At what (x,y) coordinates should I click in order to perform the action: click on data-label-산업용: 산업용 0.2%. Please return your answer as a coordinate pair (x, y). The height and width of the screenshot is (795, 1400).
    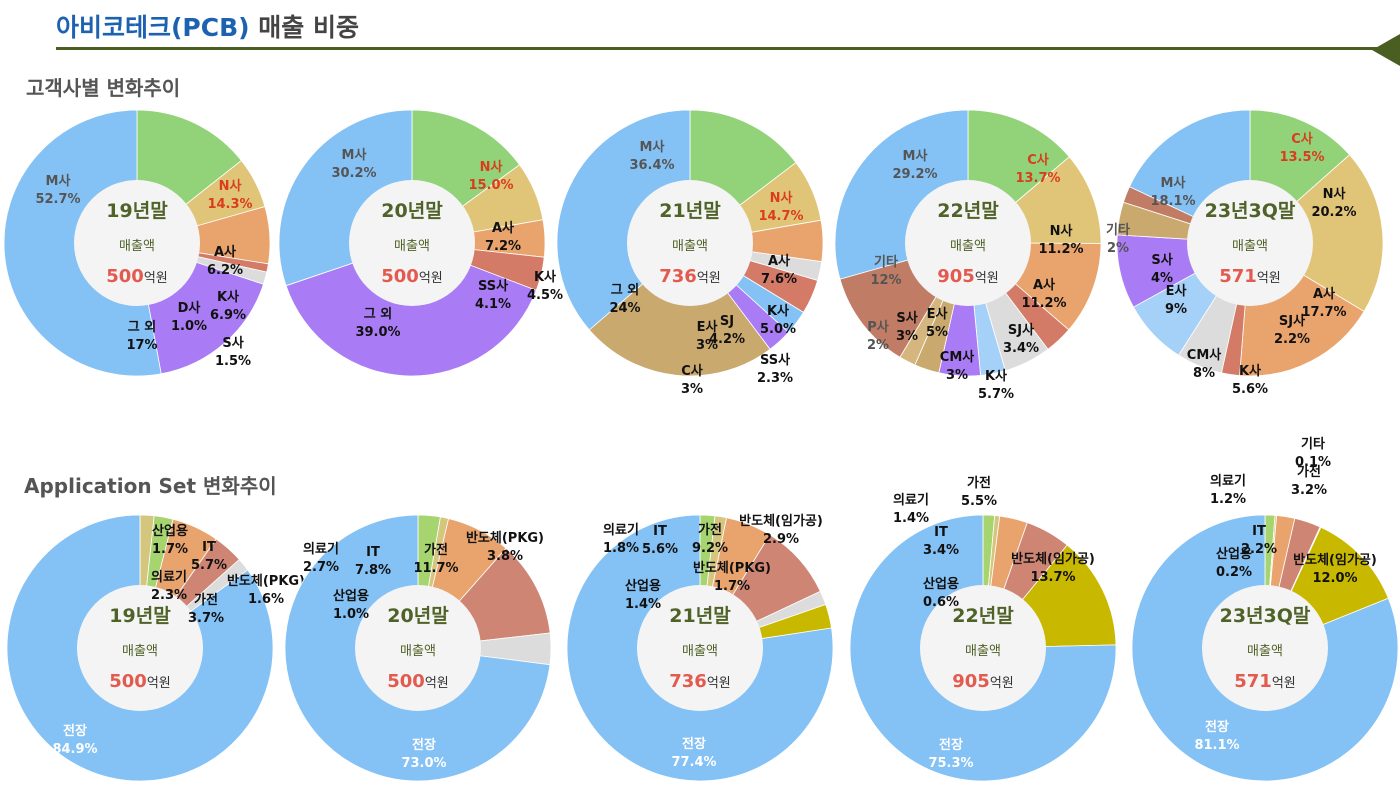
    Looking at the image, I should click on (1234, 563).